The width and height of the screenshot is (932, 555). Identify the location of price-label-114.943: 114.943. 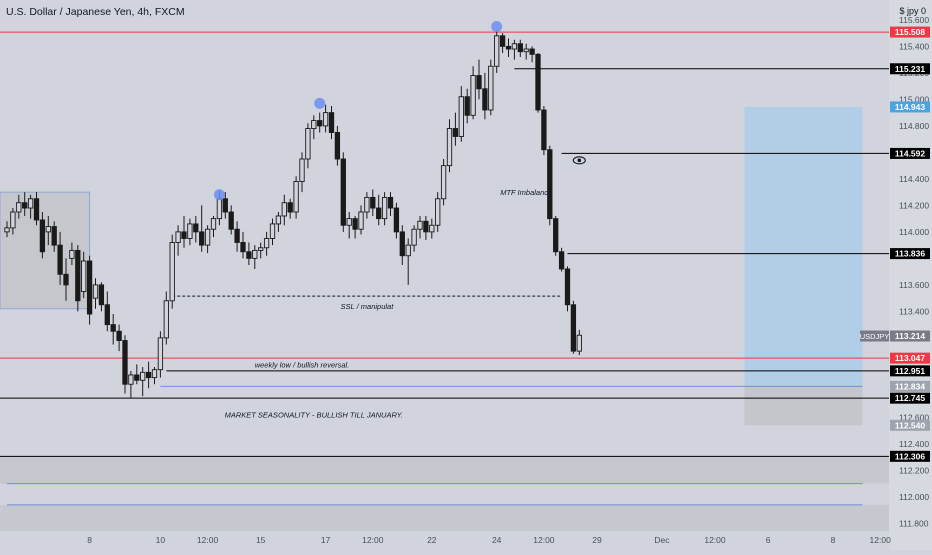
(910, 107).